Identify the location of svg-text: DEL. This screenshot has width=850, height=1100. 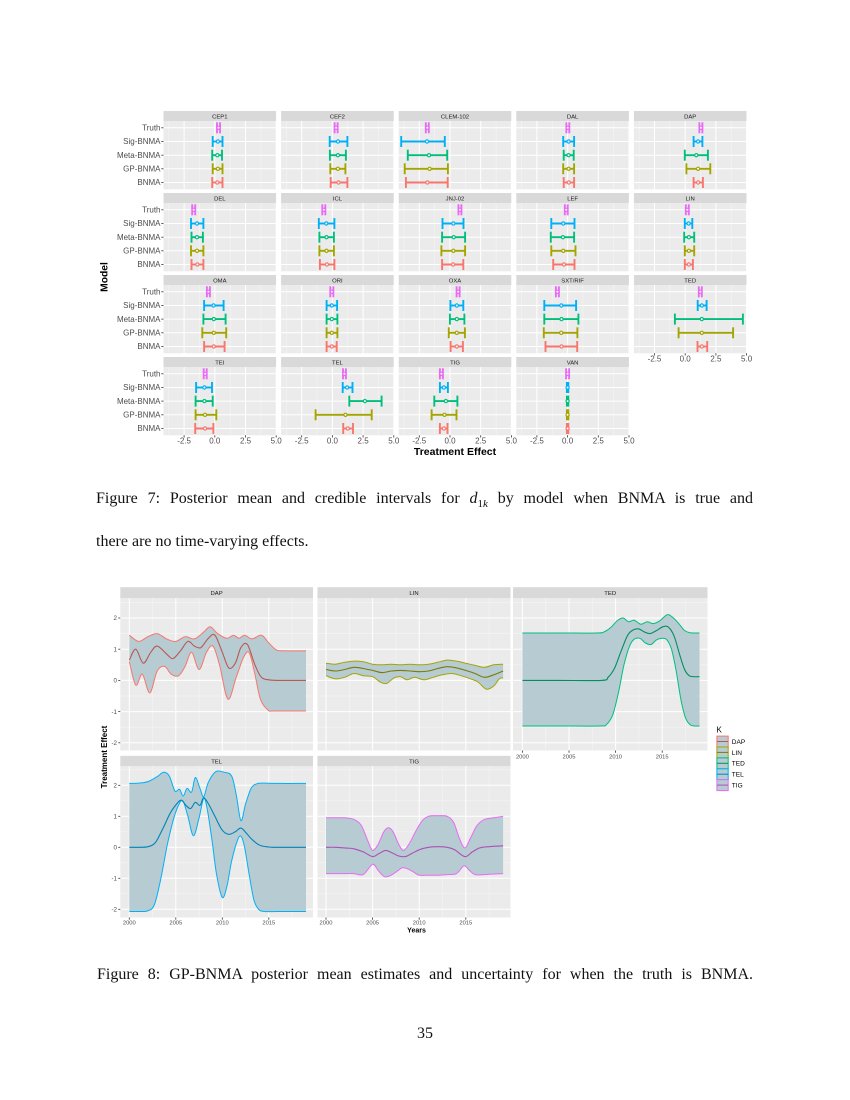
(220, 199).